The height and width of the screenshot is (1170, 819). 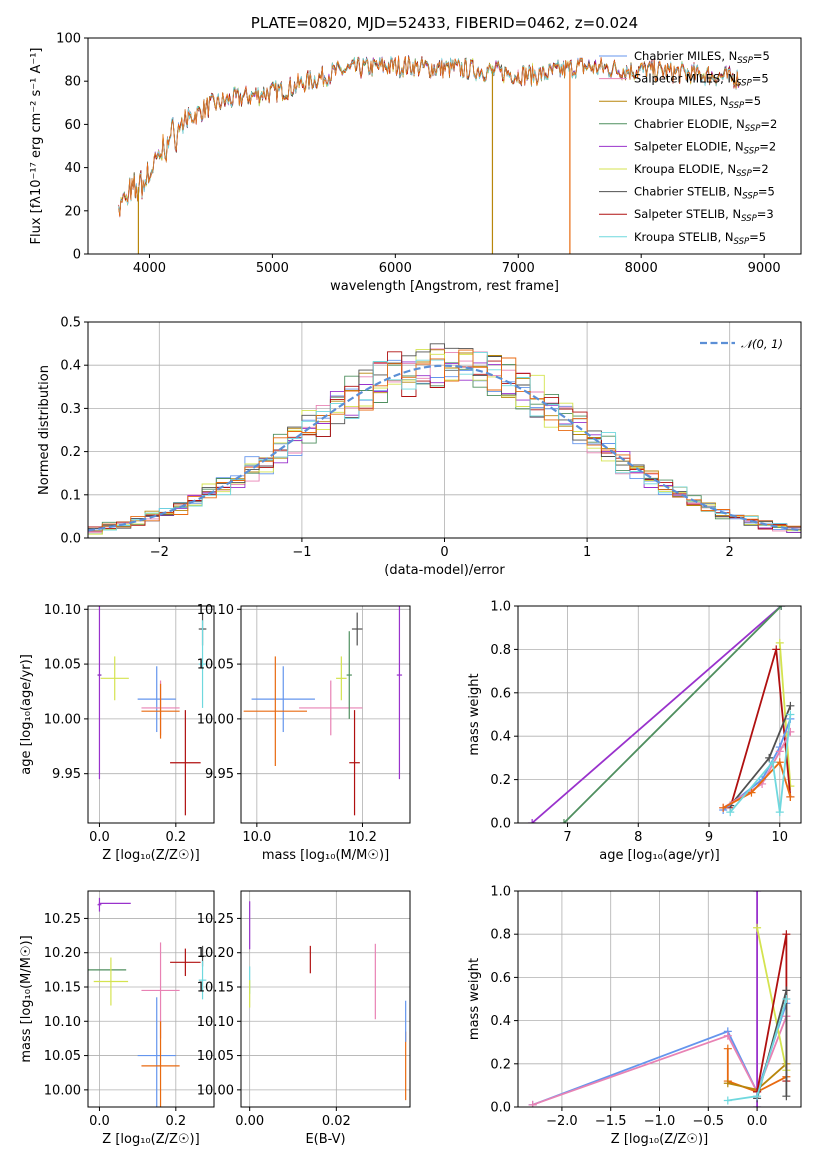 I want to click on y-axis-label: Flux [fλ10⁻¹⁷ erg cm⁻² s⁻¹ A⁻¹], so click(x=36, y=146).